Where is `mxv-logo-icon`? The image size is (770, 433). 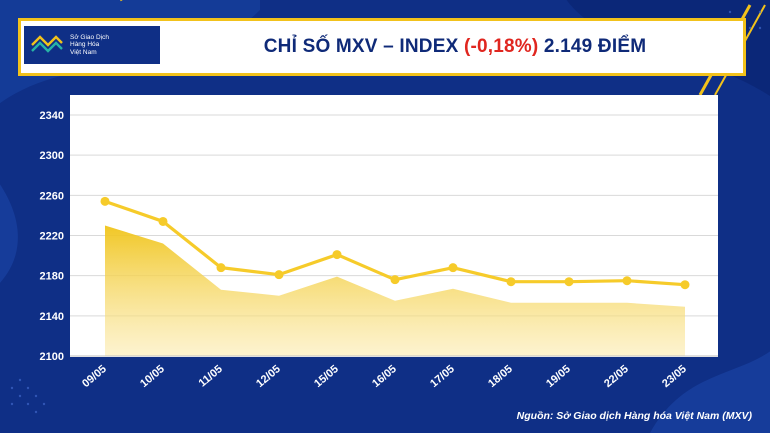 mxv-logo-icon is located at coordinates (47, 44).